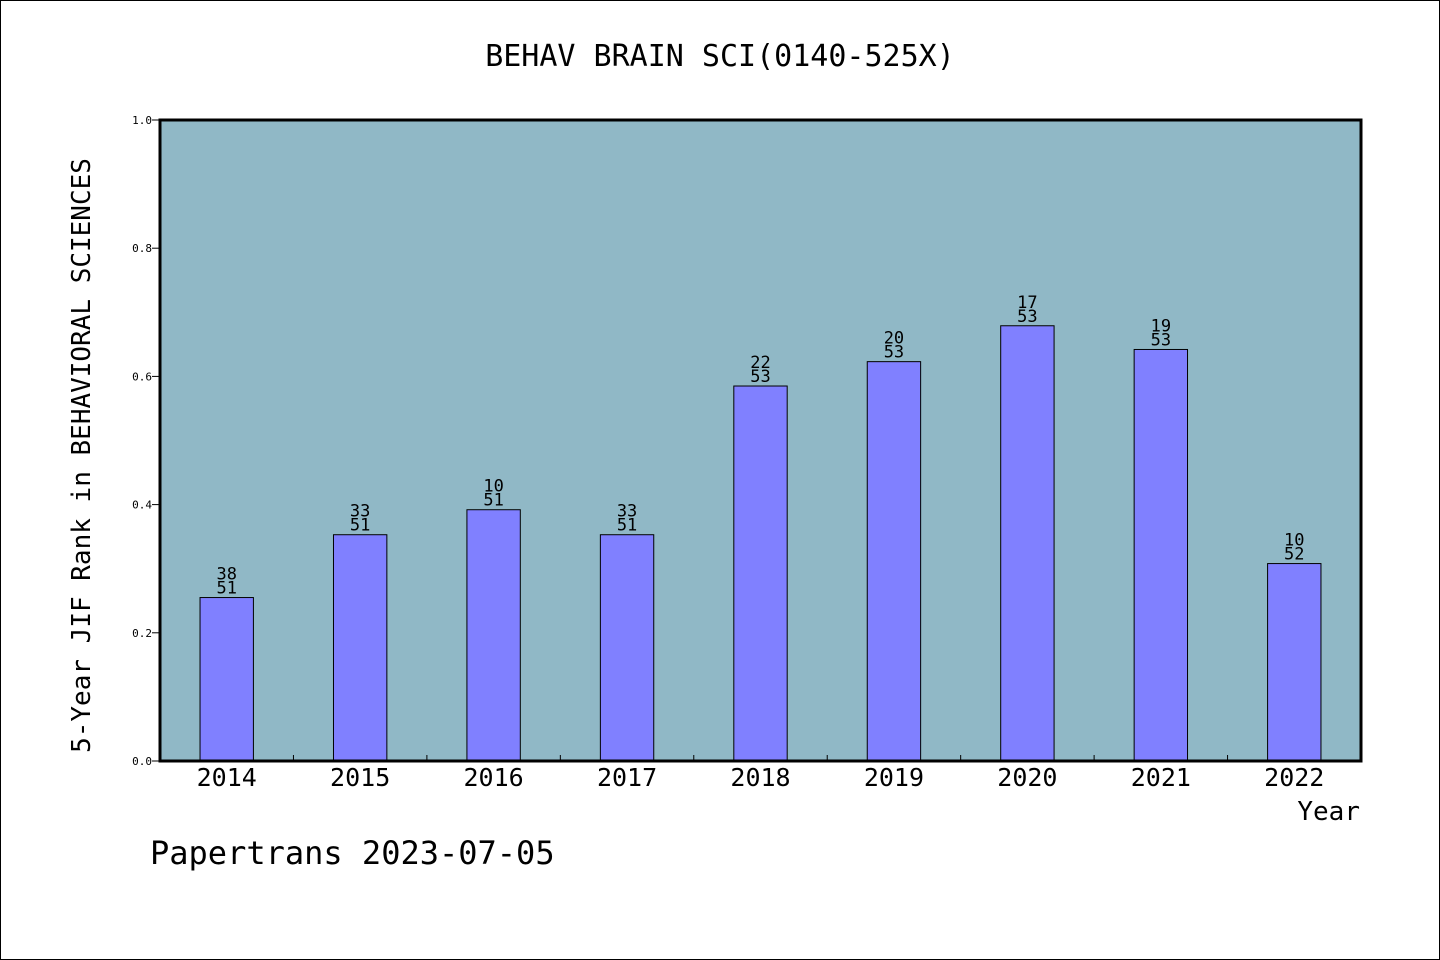 This screenshot has width=1440, height=960. I want to click on x-tick-label: 2019, so click(894, 777).